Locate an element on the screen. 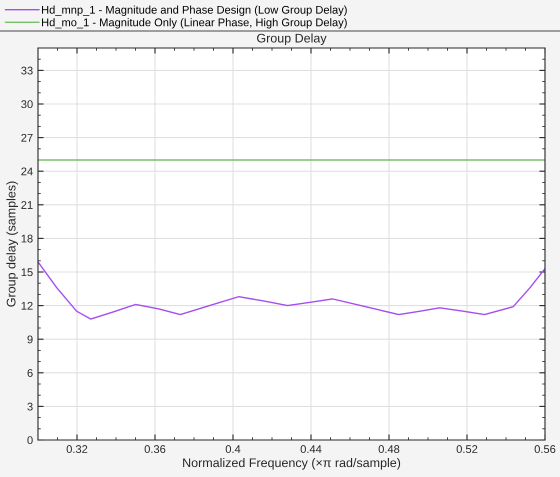 The width and height of the screenshot is (560, 477). y-tick-label: 33 is located at coordinates (27, 70).